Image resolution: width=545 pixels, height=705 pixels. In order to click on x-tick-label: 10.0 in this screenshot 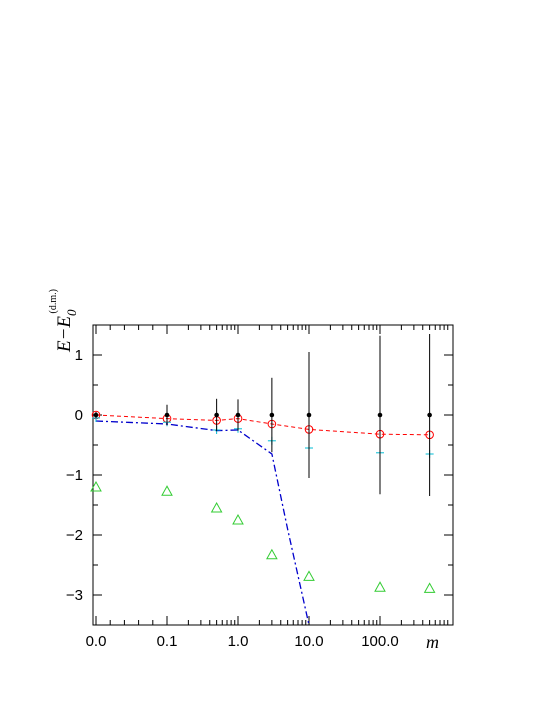, I will do `click(308, 641)`.